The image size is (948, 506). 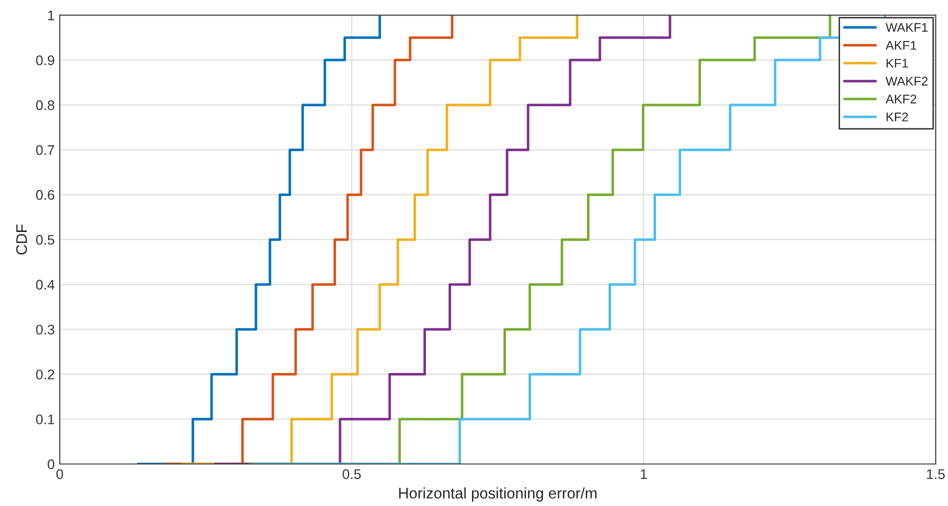 I want to click on x-tick-label: 1, so click(x=643, y=474).